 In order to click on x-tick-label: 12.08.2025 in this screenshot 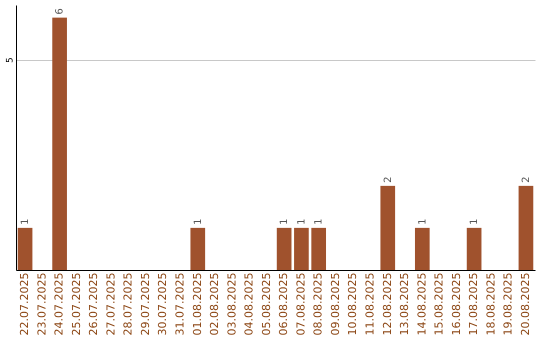, I will do `click(387, 304)`.